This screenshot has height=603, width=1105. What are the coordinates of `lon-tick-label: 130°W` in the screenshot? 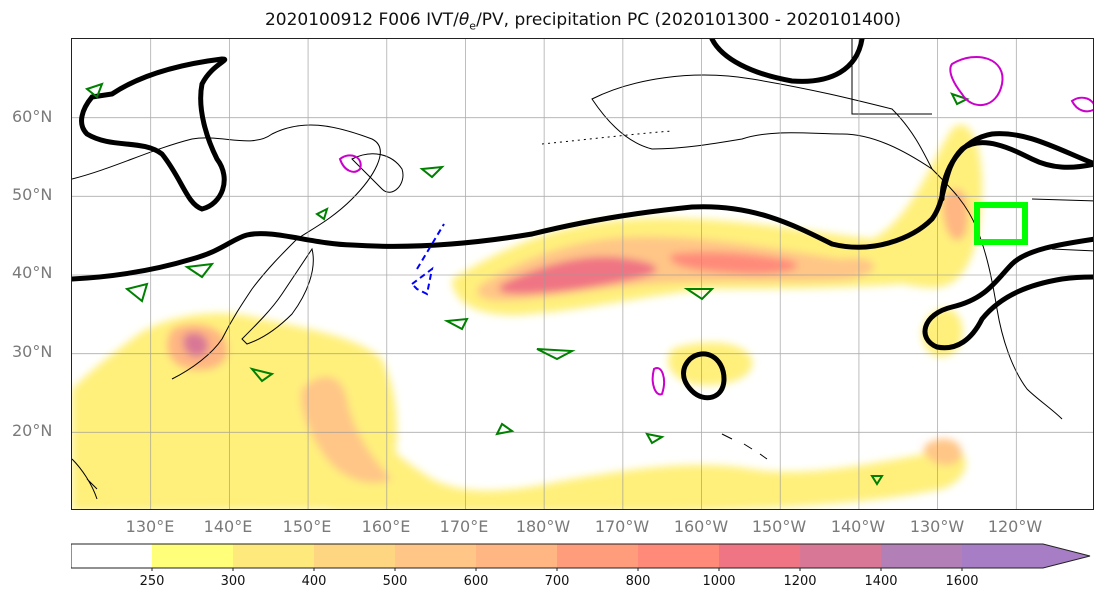 It's located at (937, 526).